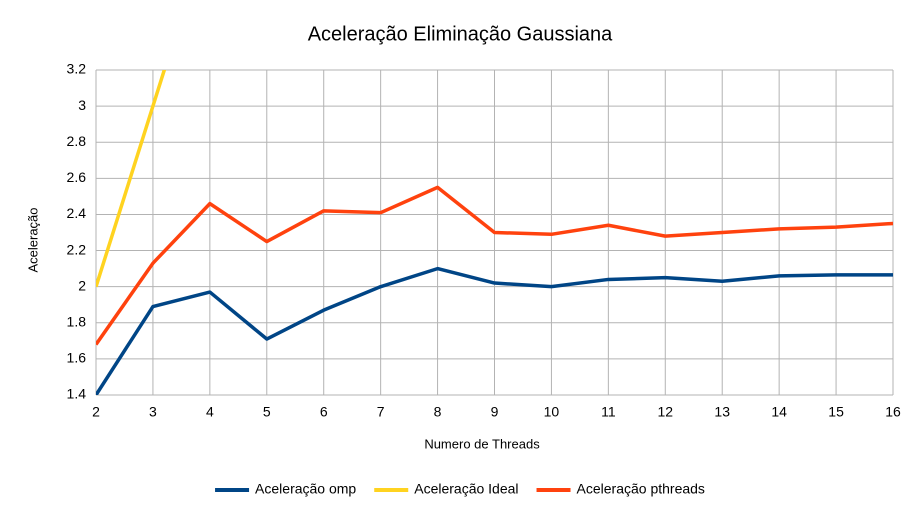 The image size is (920, 512). Describe the element at coordinates (77, 321) in the screenshot. I see `y-tick-label: 1.8` at that location.